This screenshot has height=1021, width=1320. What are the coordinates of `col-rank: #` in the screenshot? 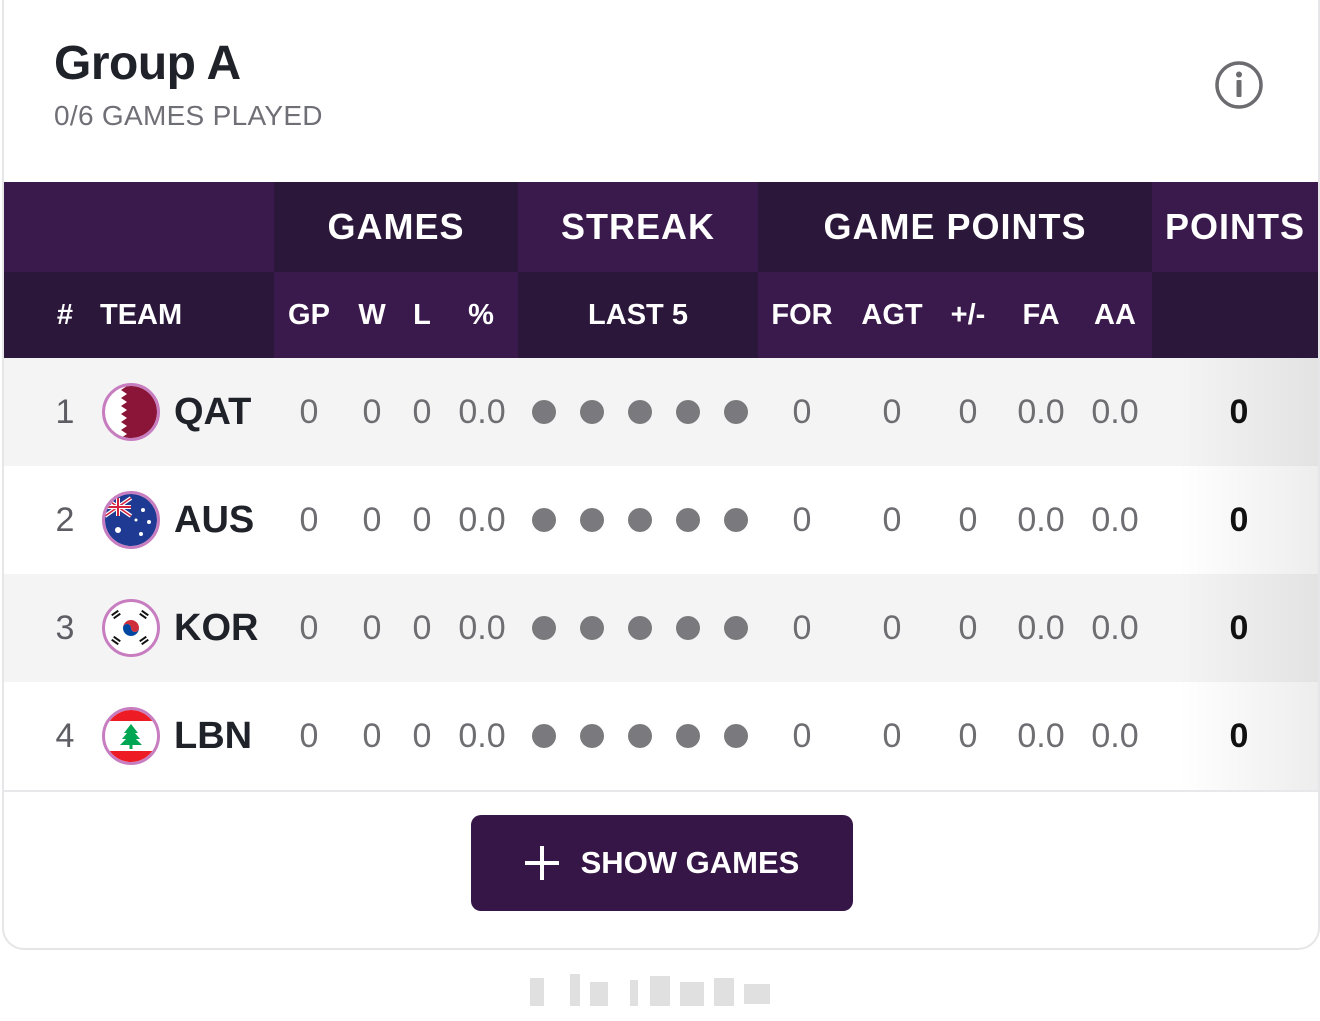 It's located at (65, 314).